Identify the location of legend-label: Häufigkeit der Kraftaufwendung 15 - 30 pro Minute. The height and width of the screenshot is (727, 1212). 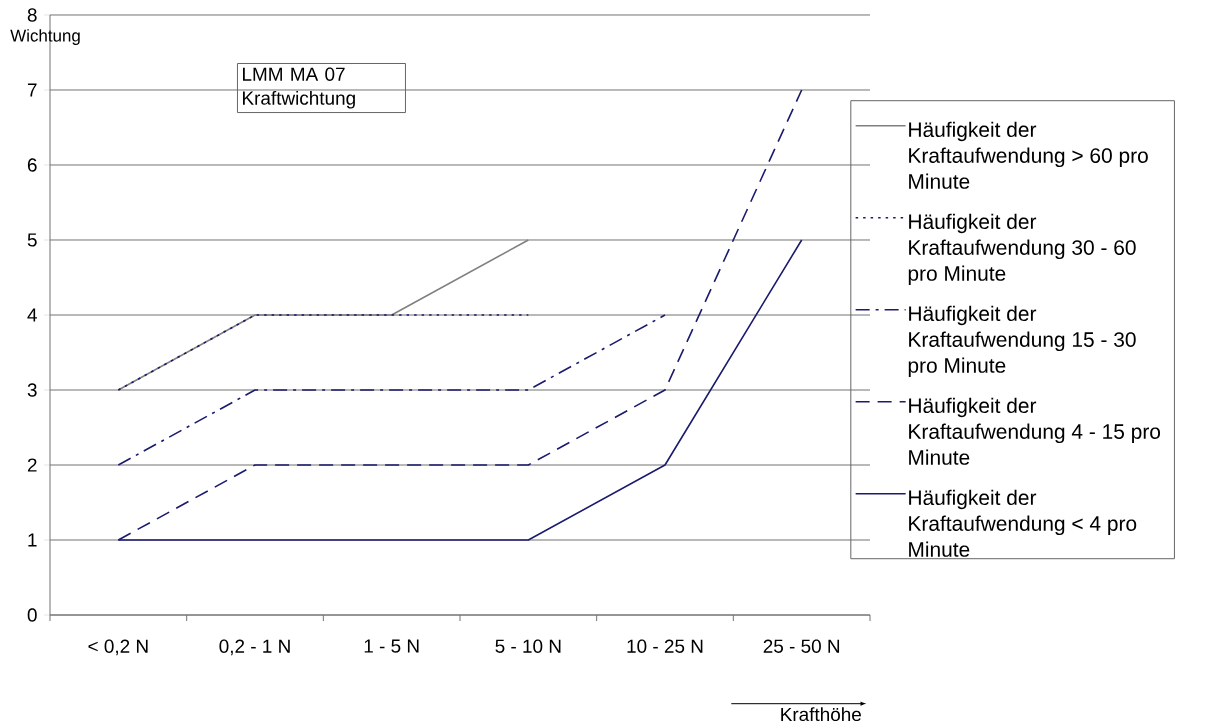
(1022, 341).